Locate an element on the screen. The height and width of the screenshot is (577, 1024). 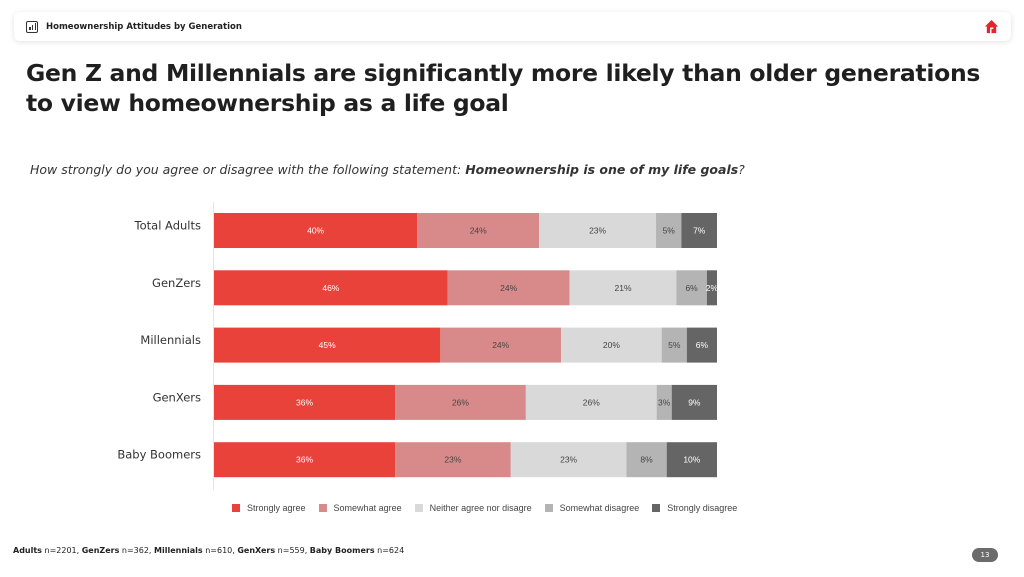
legend-item: Somewhat agree is located at coordinates (360, 508).